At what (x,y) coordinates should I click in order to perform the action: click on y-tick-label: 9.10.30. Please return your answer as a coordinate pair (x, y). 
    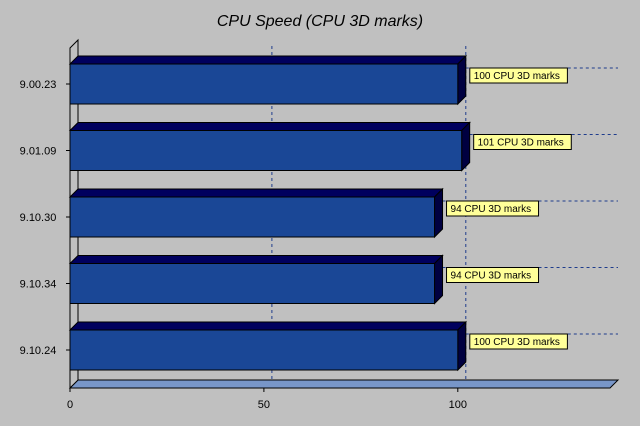
    Looking at the image, I should click on (38, 218).